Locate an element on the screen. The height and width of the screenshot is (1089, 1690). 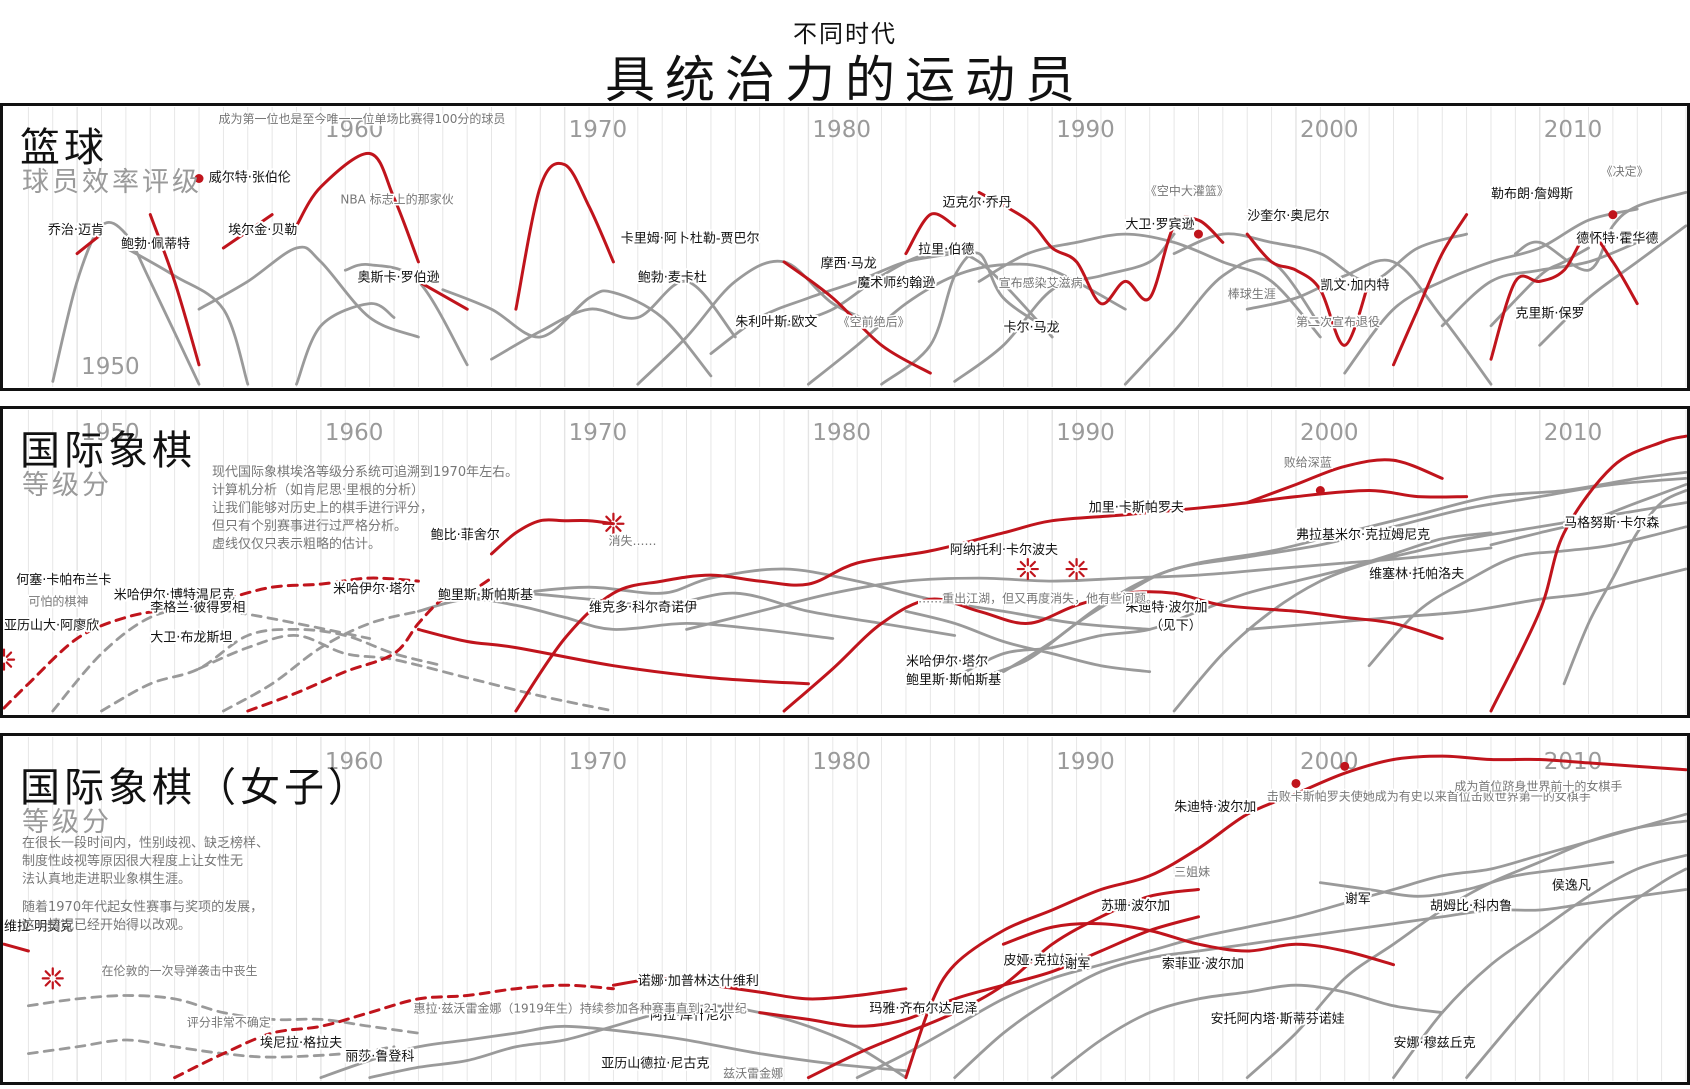
athlete-label: 亚历山大·阿廖欣 is located at coordinates (51, 625).